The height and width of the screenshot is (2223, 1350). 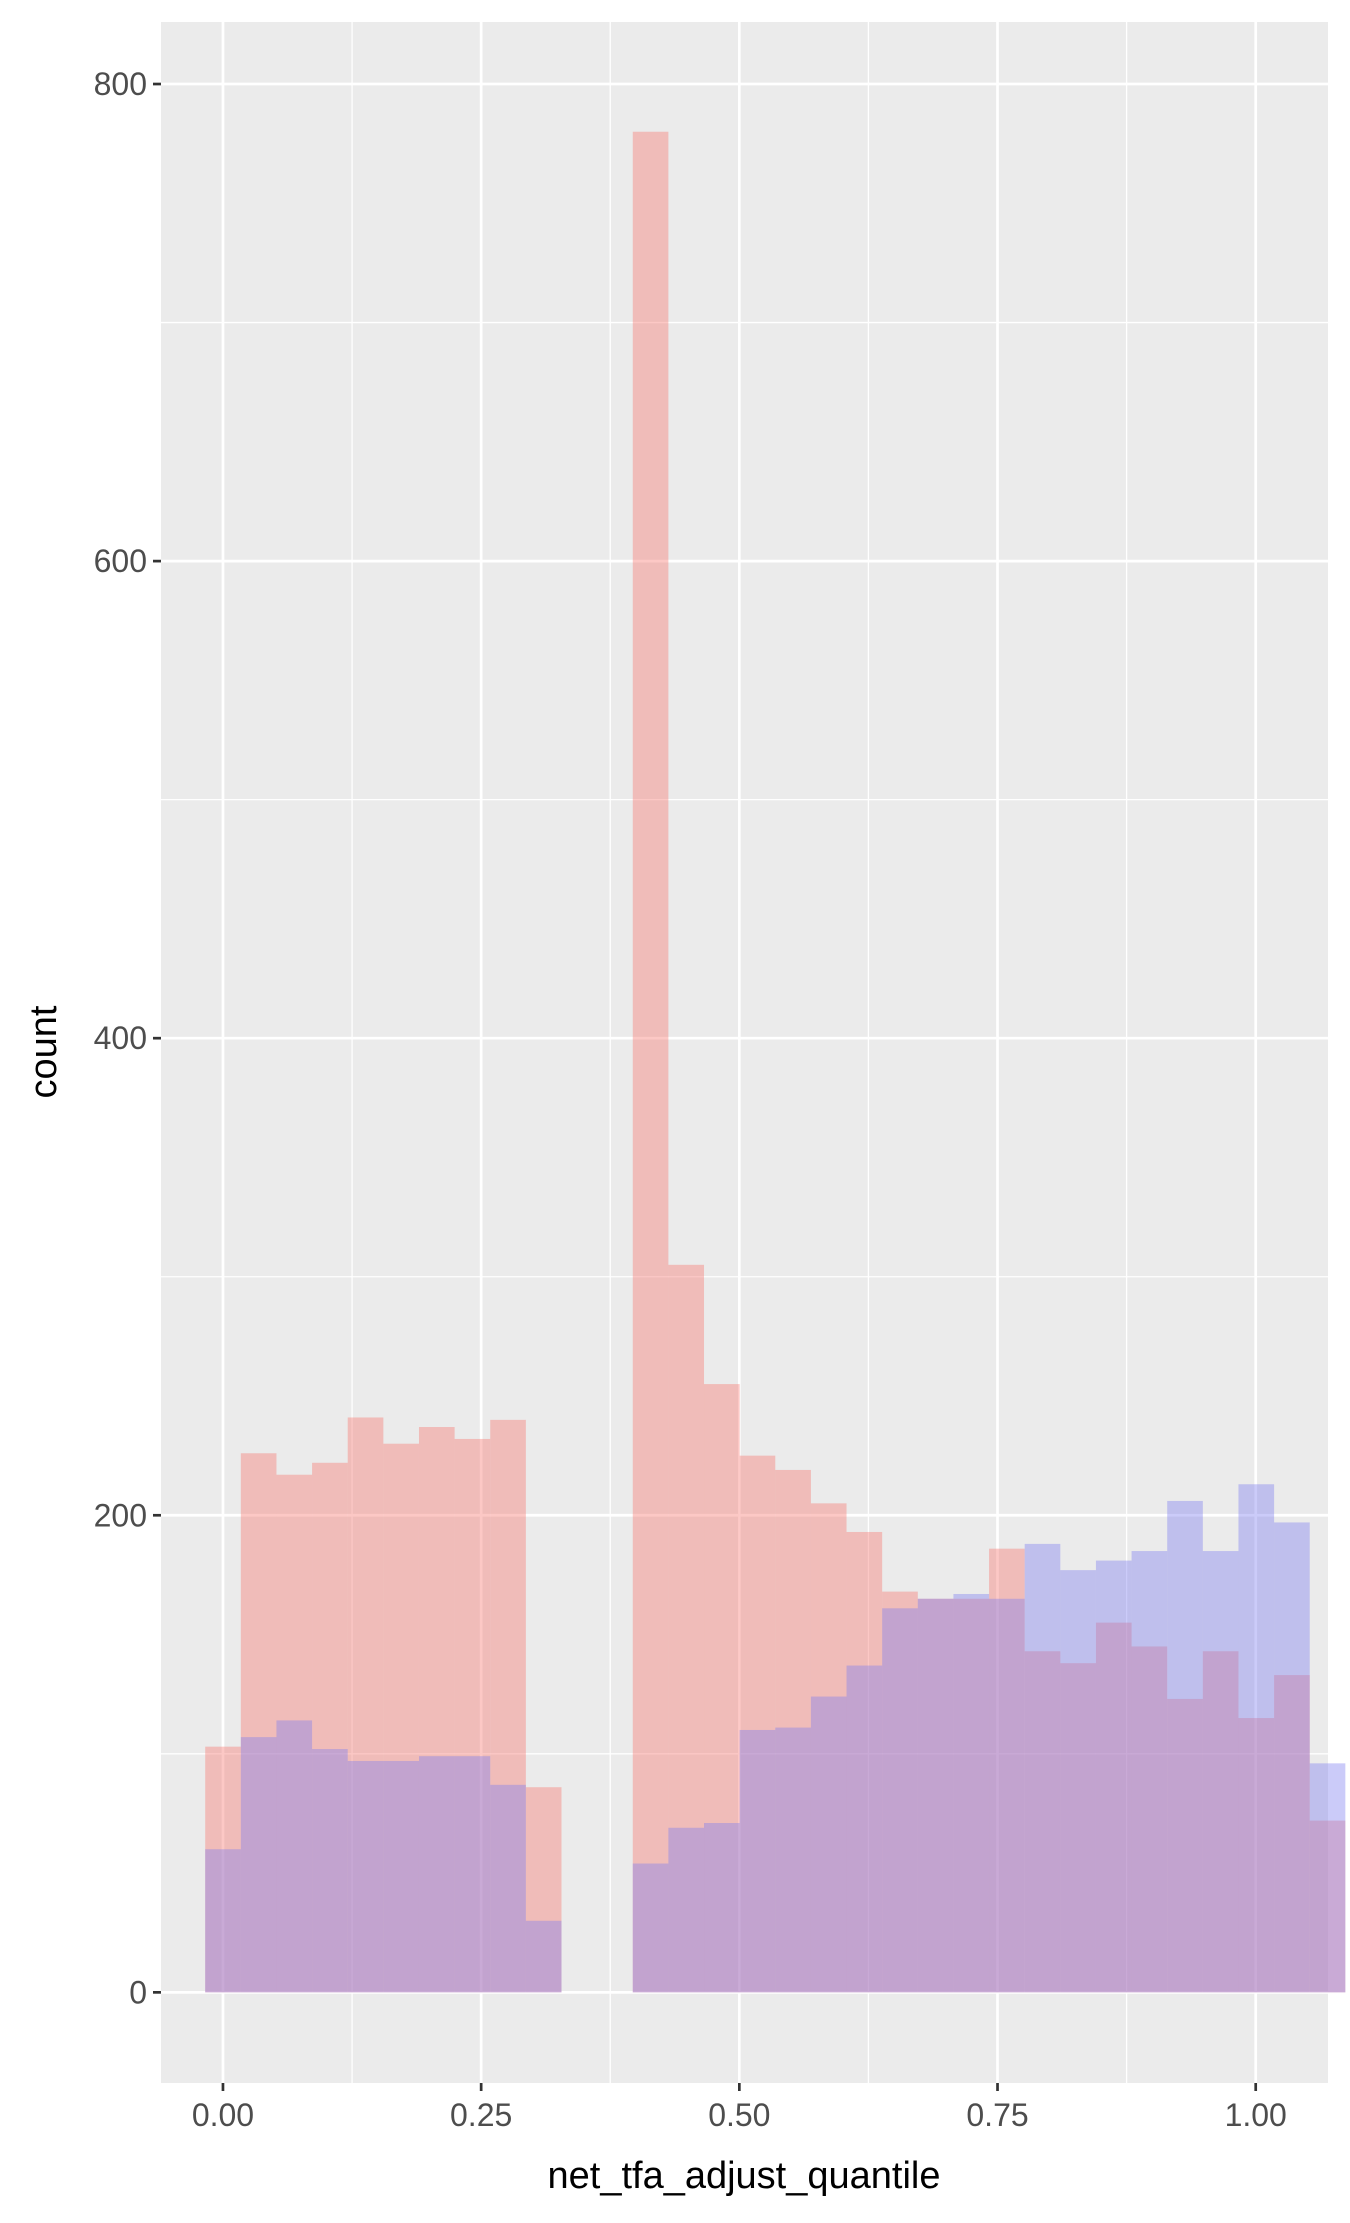 I want to click on x-tick-label: 1.00, so click(x=1256, y=2115).